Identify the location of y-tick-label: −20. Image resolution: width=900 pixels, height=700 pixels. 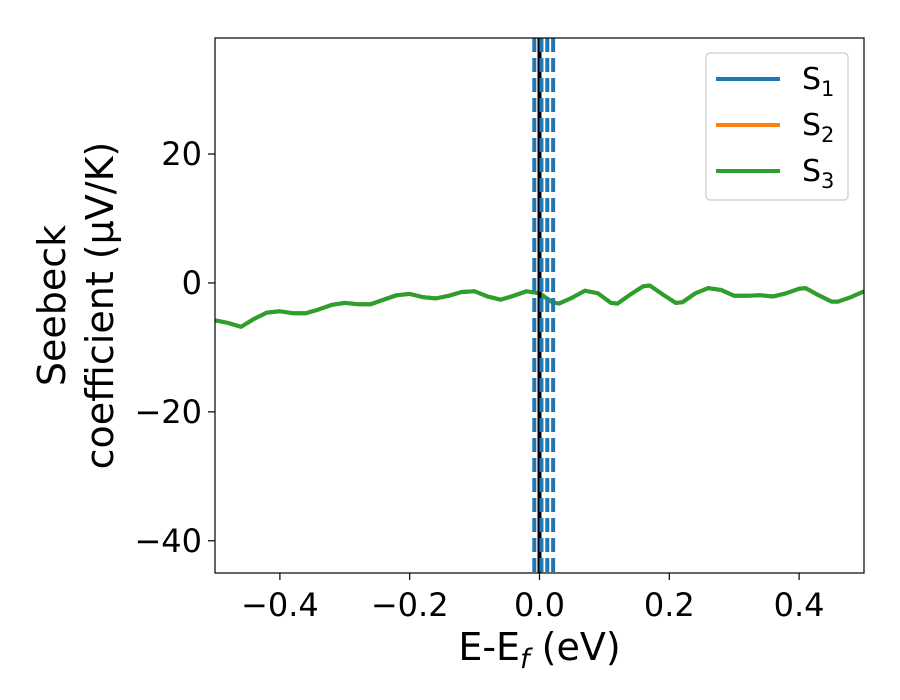
(168, 412).